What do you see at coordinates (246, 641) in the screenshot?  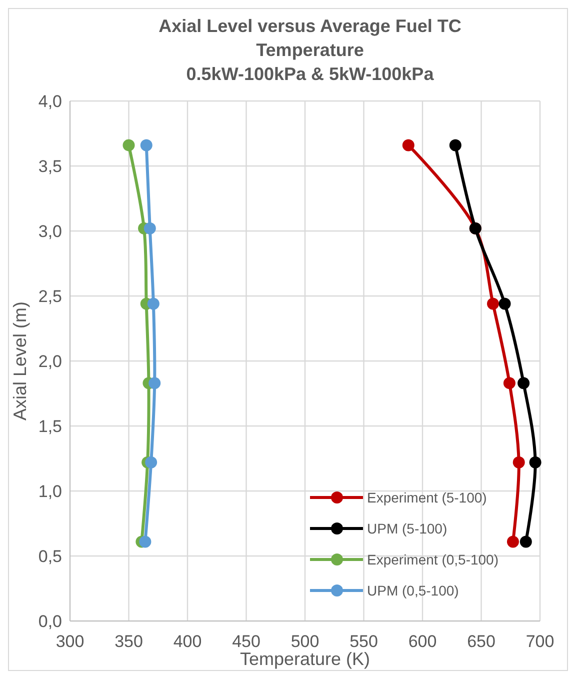 I see `x-tick-label: 450` at bounding box center [246, 641].